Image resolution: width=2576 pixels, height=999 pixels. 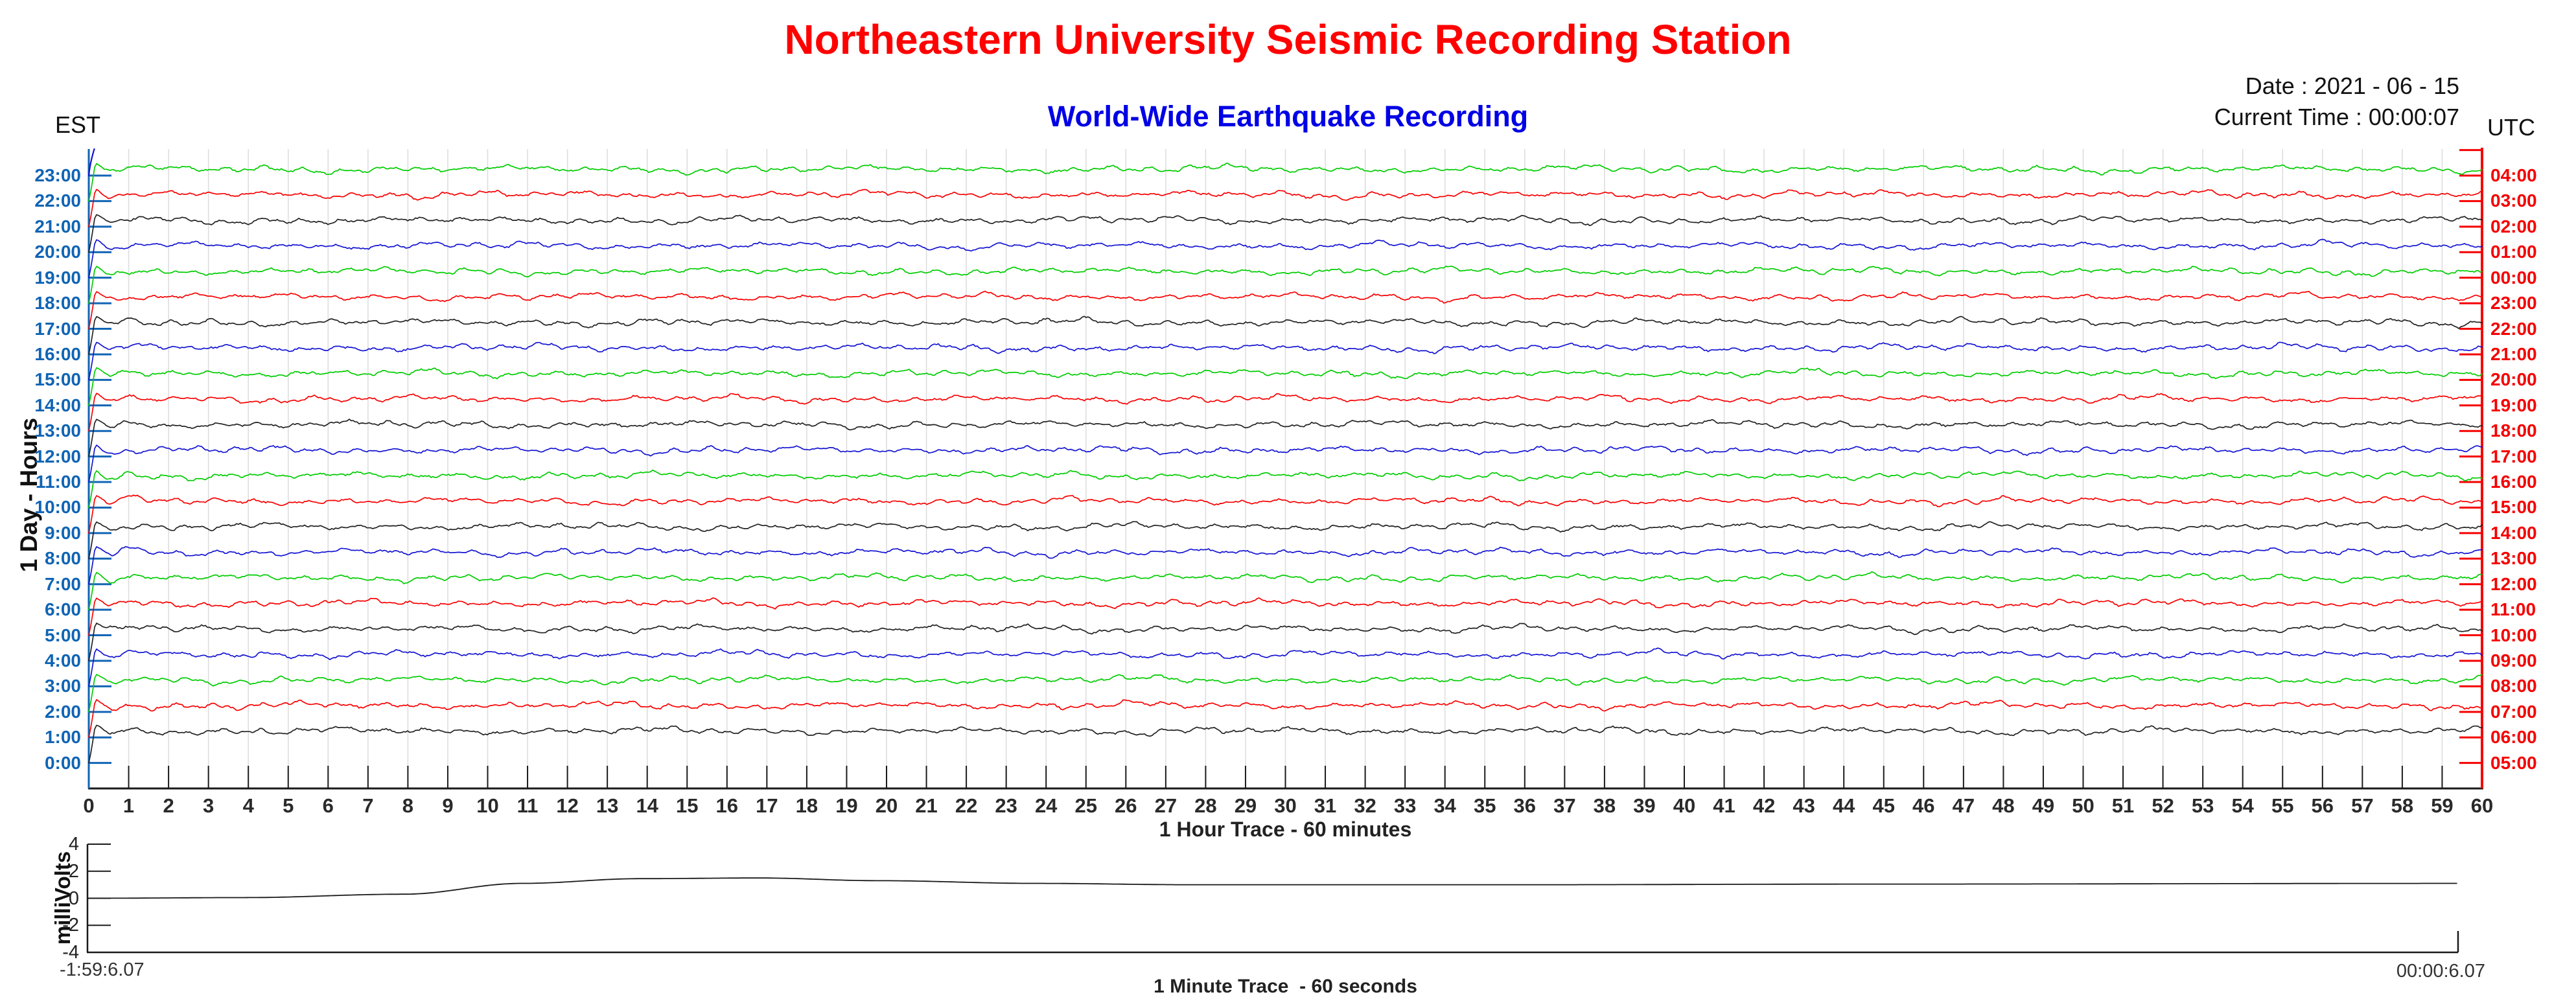 What do you see at coordinates (1804, 806) in the screenshot?
I see `minute-tick-label: 43` at bounding box center [1804, 806].